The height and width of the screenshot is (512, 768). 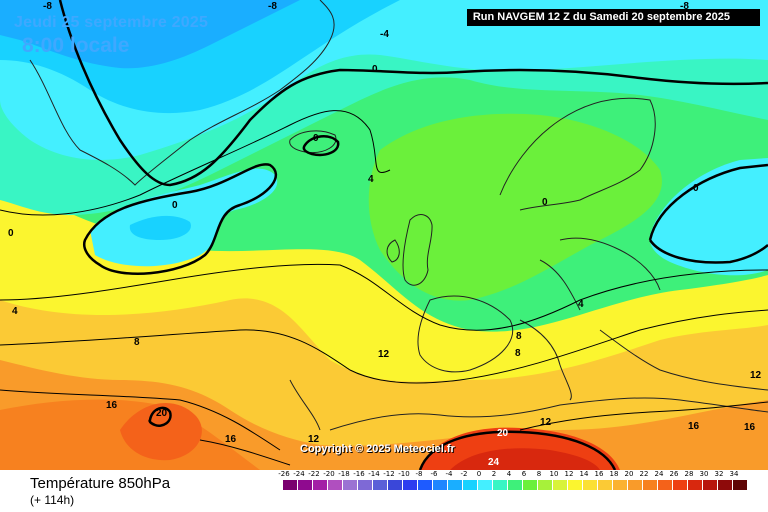 I want to click on legend-tick-label: -12, so click(x=389, y=474).